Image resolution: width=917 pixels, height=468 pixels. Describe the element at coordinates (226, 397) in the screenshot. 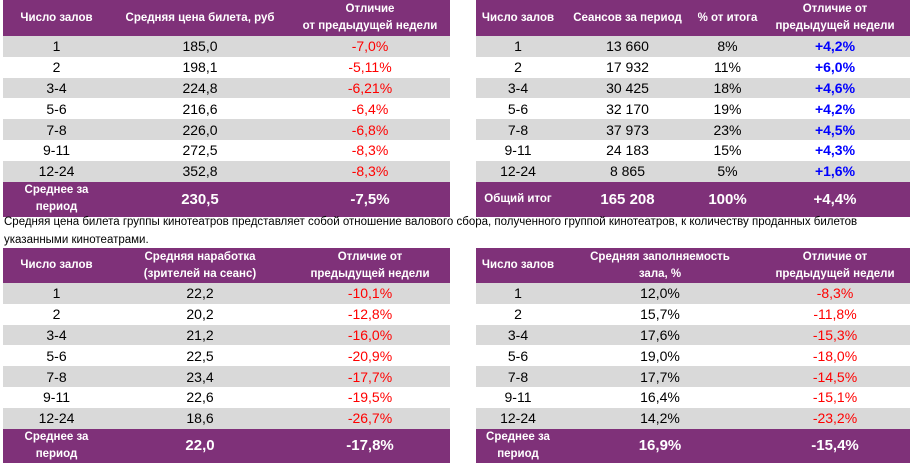

I see `table-row: 9-11 22,6 -19,5%` at that location.